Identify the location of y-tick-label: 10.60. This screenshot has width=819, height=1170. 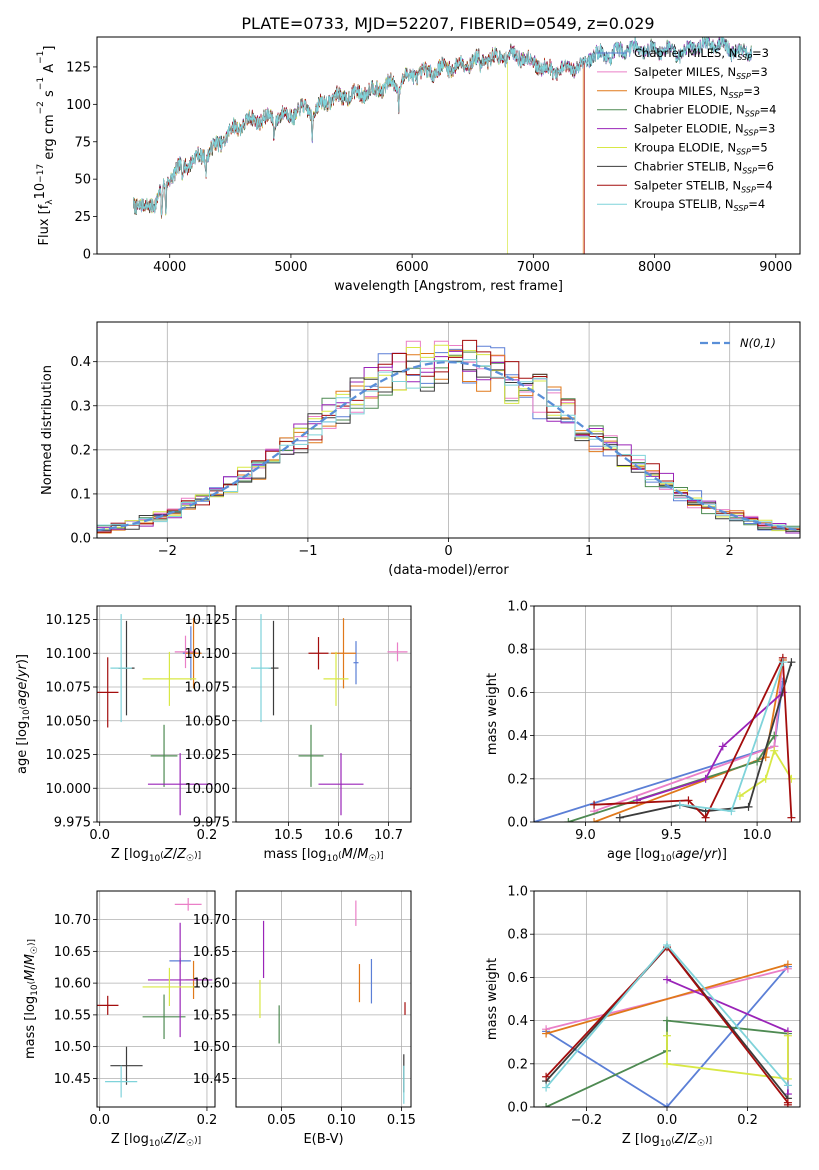
(72, 984).